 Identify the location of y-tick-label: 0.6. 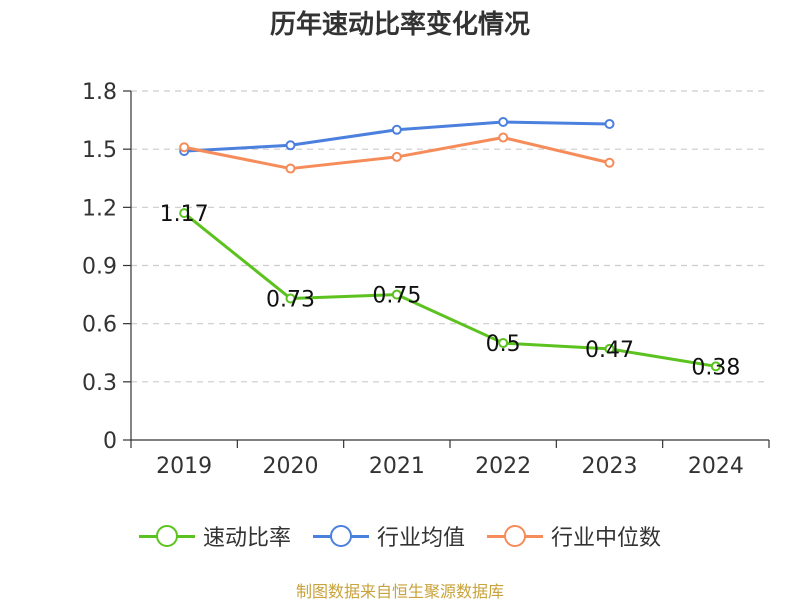
(99, 325).